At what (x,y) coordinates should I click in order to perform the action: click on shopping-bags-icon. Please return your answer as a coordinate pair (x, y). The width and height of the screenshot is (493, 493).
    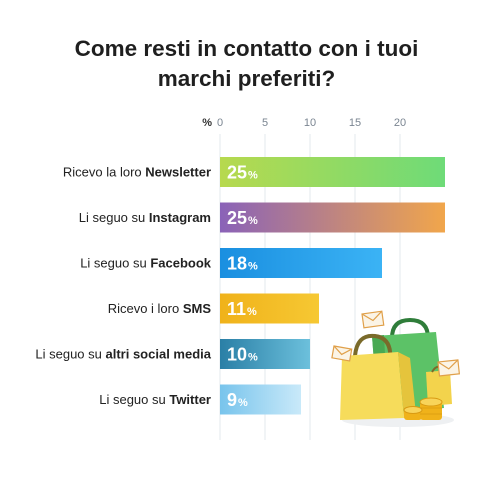
    Looking at the image, I should click on (396, 368).